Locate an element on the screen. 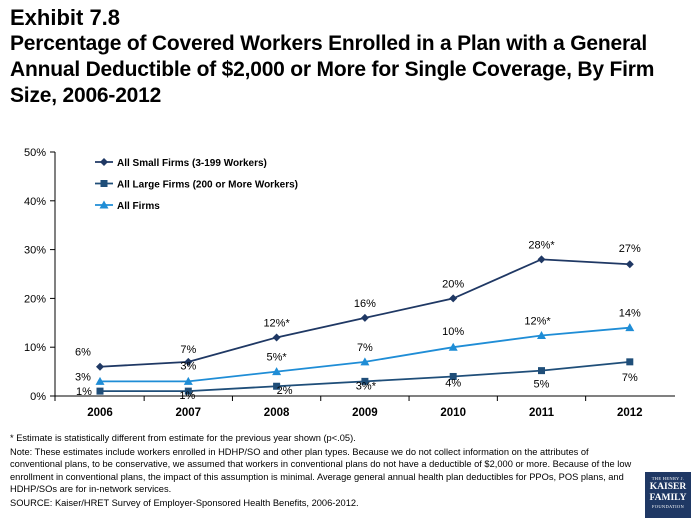 Image resolution: width=697 pixels, height=523 pixels. exhibit-label: Exhibit 7.8 is located at coordinates (65, 17).